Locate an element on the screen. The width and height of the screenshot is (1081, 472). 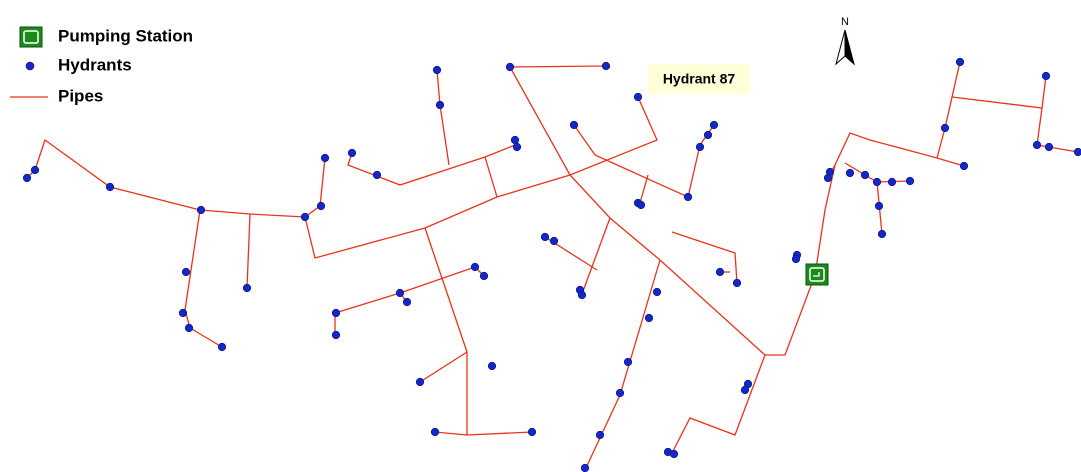
callout-box is located at coordinates (699, 79).